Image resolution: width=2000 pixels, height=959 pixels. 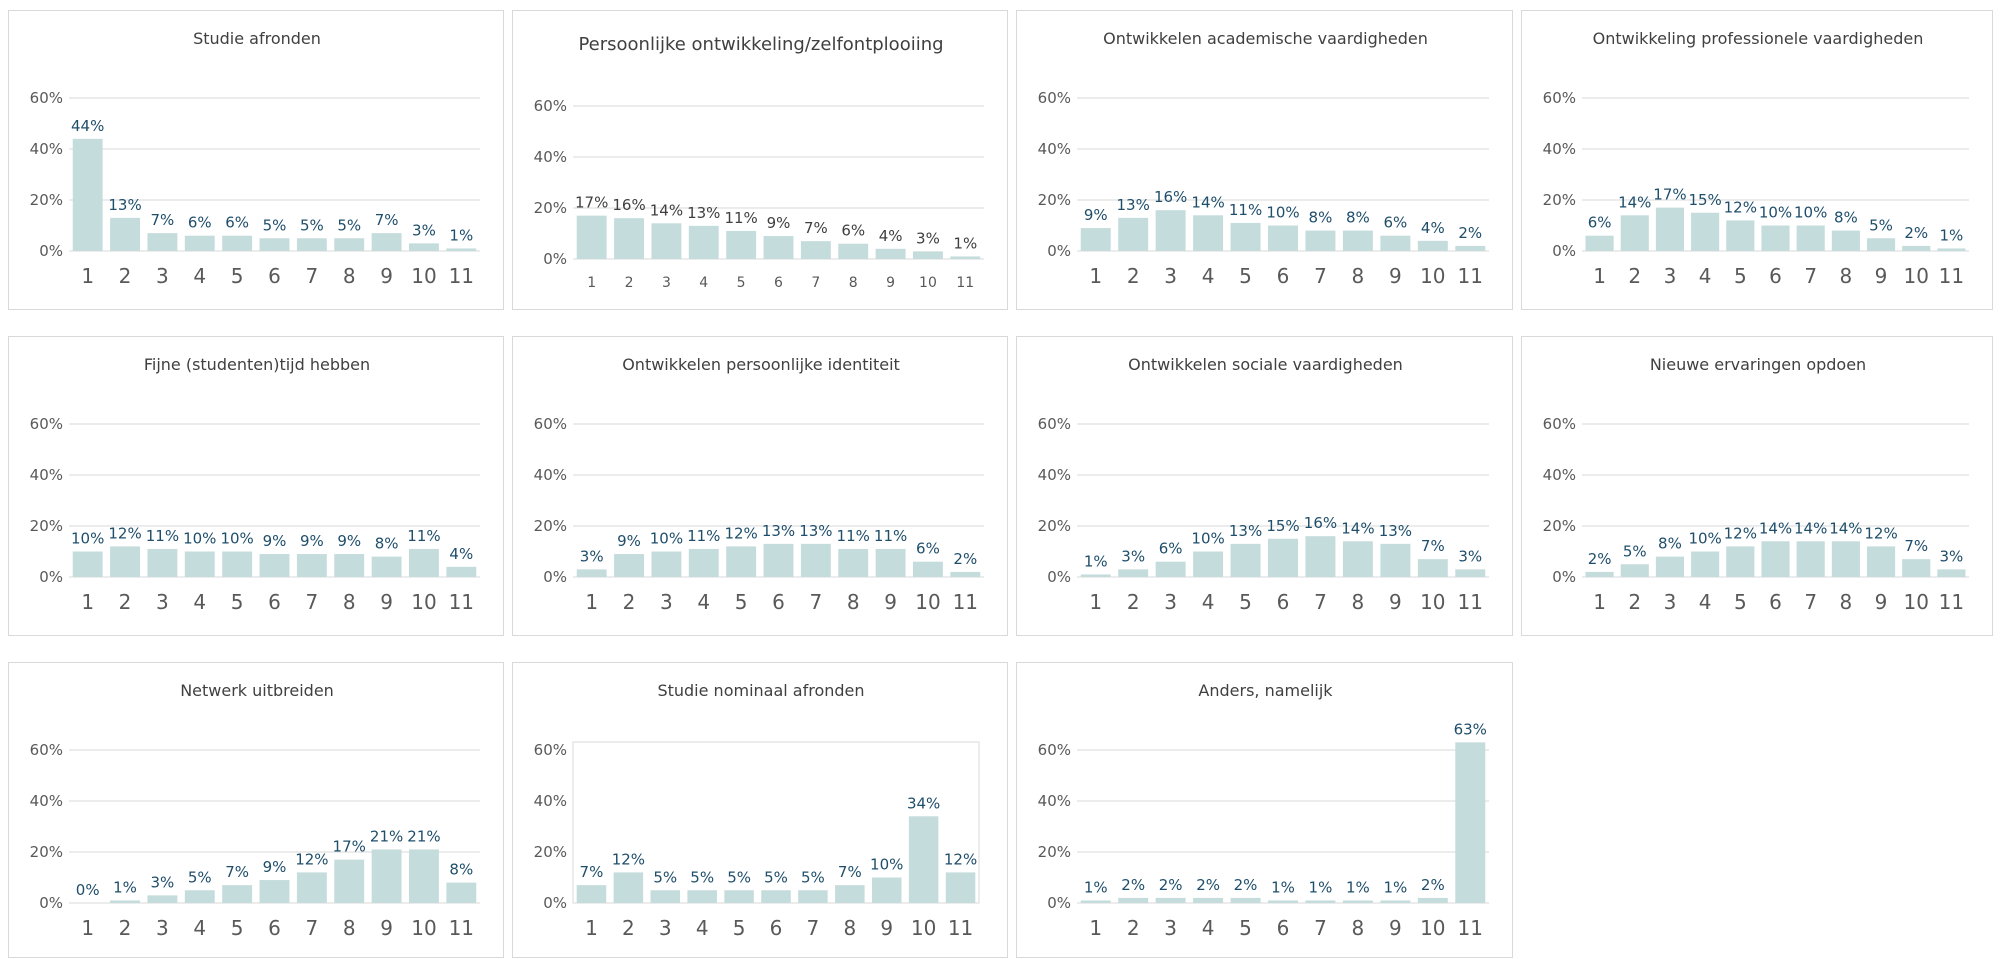 I want to click on data-label: 16%, so click(x=1170, y=197).